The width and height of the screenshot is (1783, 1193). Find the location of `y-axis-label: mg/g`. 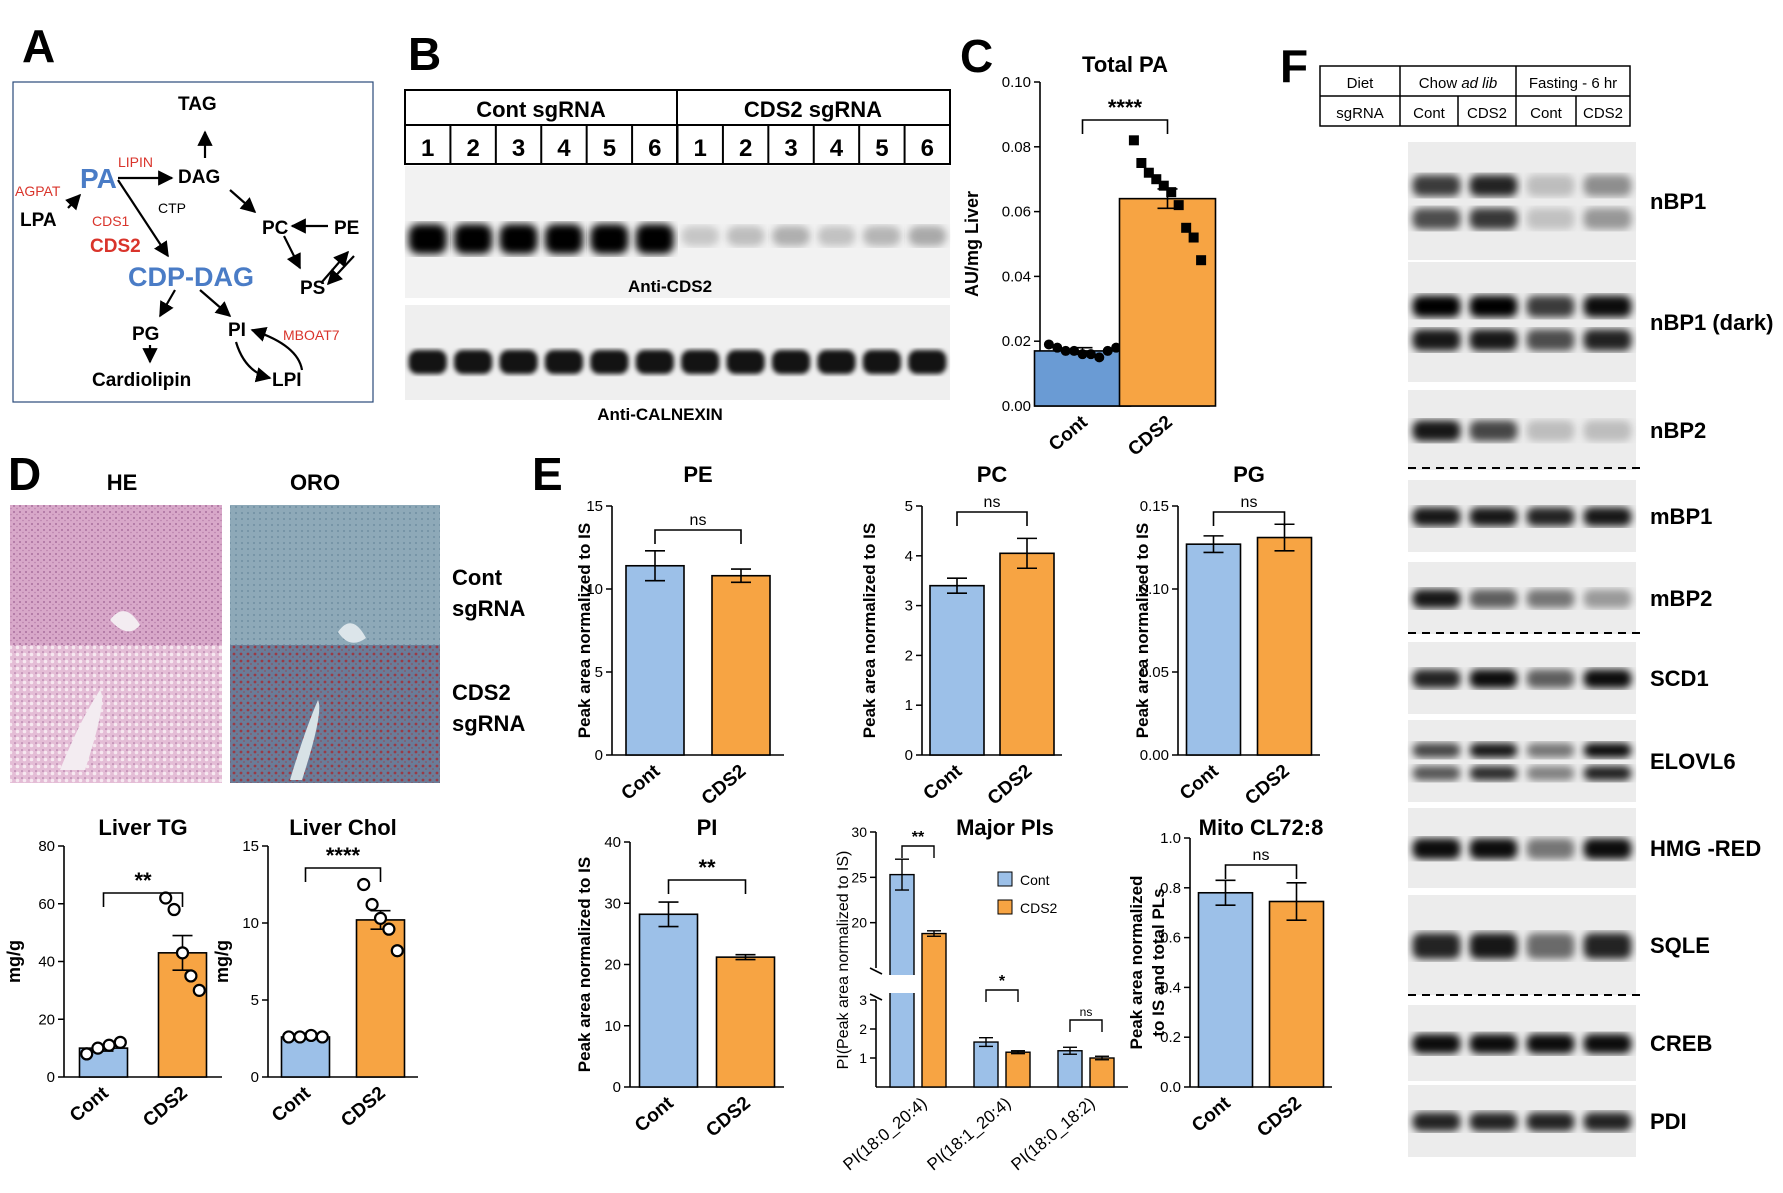

y-axis-label: mg/g is located at coordinates (14, 961).